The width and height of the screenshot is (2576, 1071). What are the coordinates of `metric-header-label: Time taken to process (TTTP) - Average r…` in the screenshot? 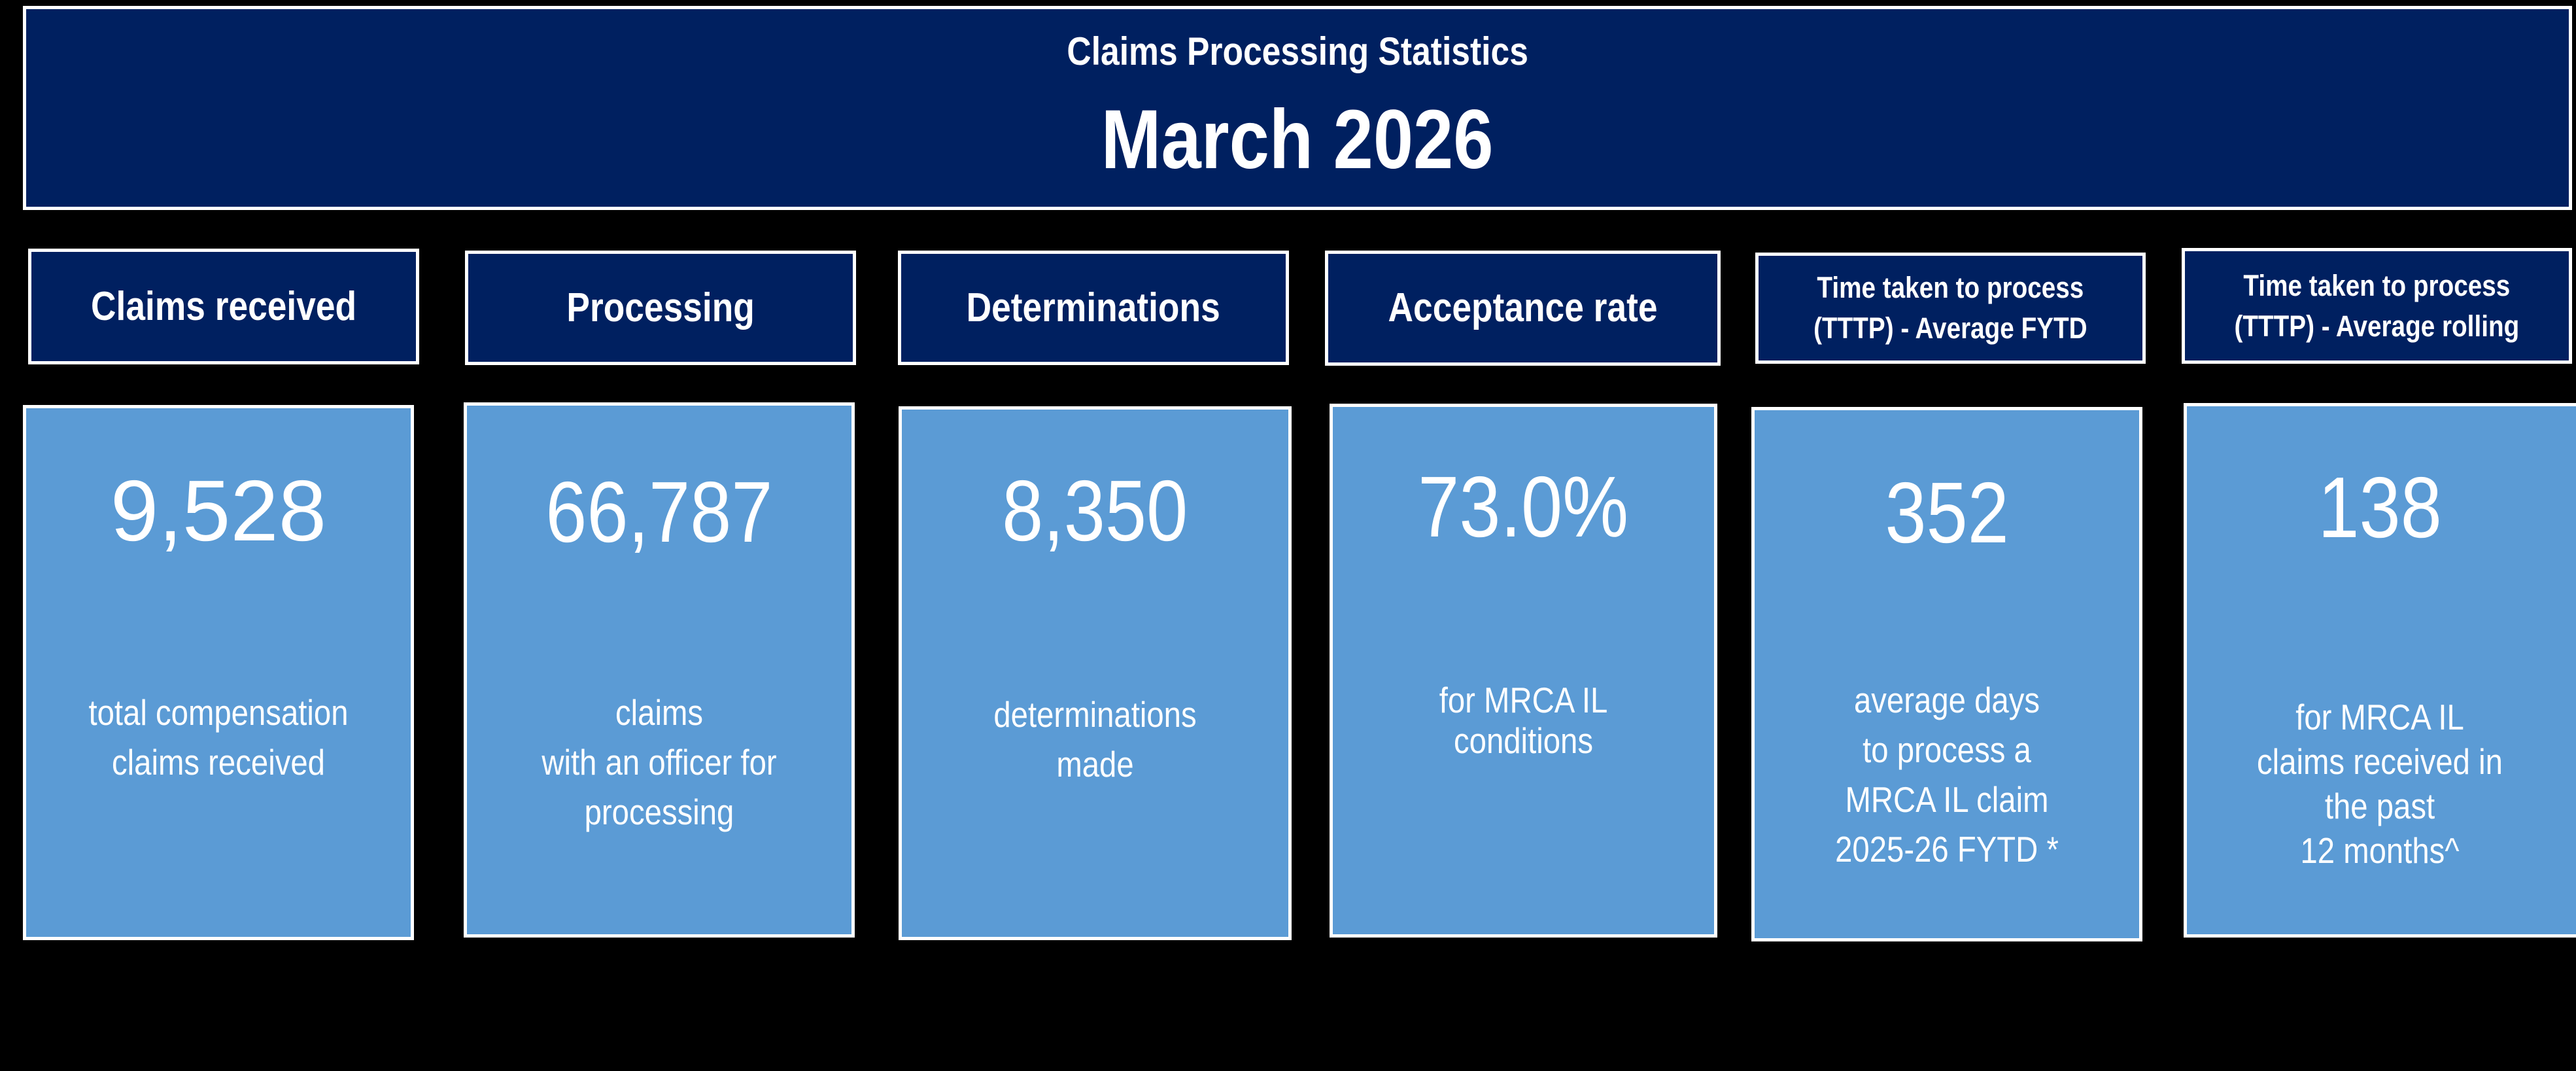 It's located at (2377, 305).